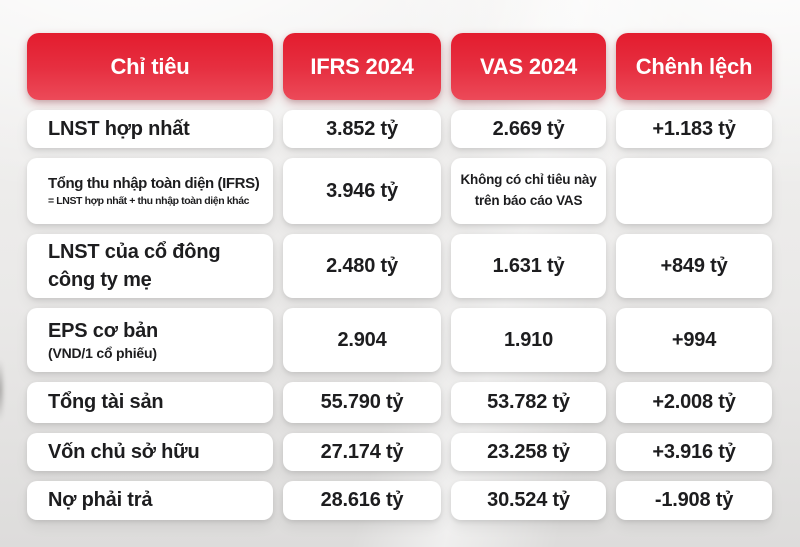  What do you see at coordinates (150, 402) in the screenshot?
I see `row-label-tong-tai-san: Tổng tài sản` at bounding box center [150, 402].